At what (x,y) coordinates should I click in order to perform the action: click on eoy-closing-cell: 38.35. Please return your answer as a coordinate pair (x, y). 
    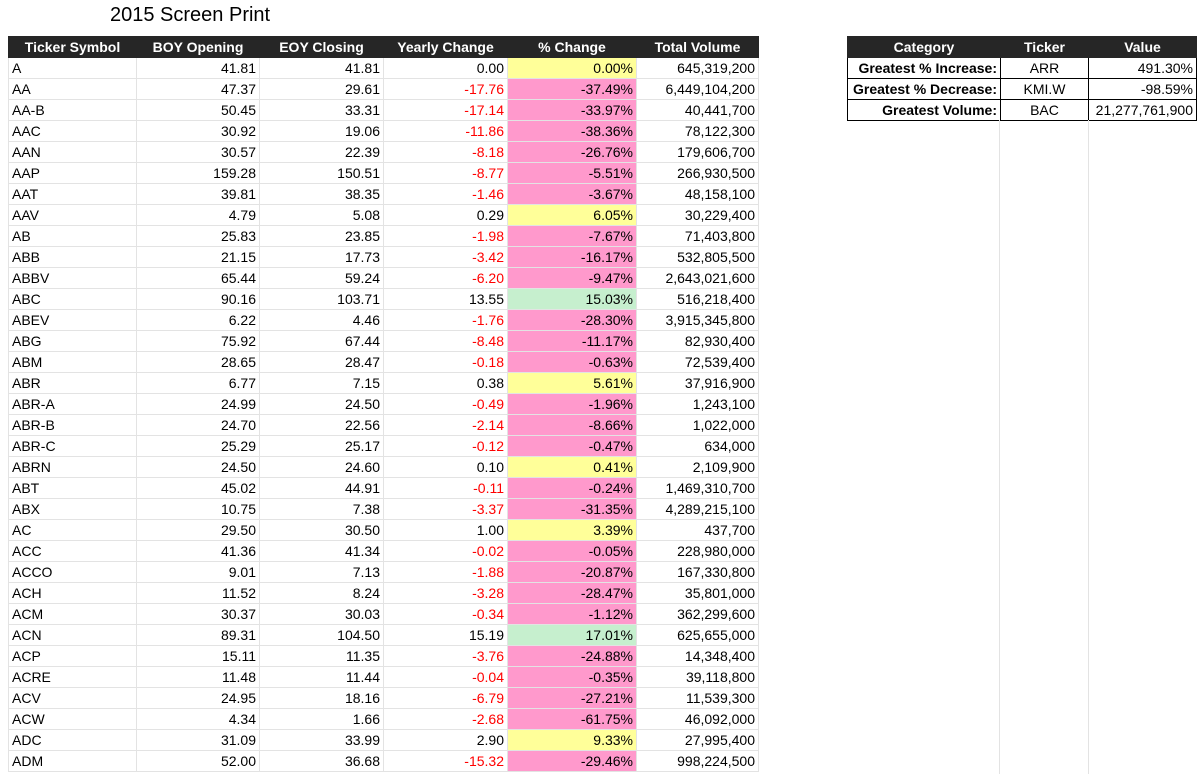
    Looking at the image, I should click on (321, 194).